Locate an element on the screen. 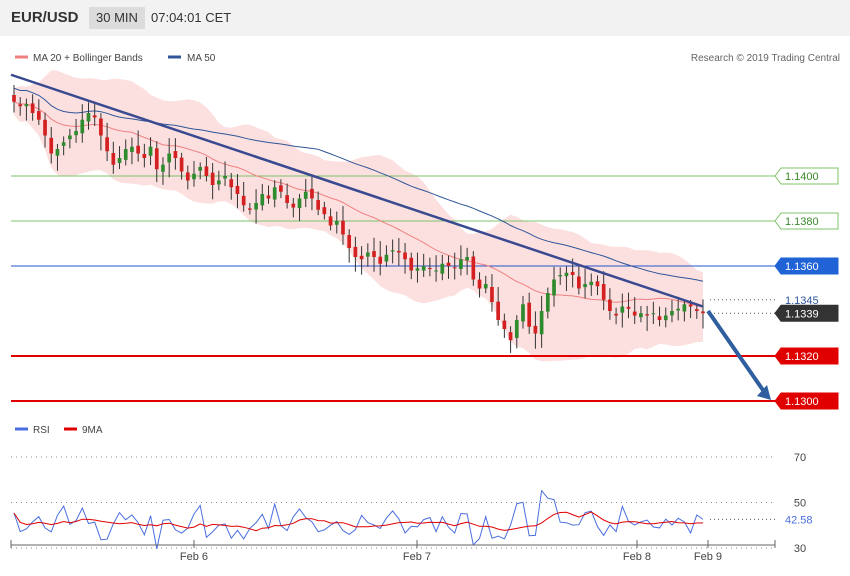  time-axis: Feb 6 Feb 7 Feb 8 Feb 9 is located at coordinates (393, 551).